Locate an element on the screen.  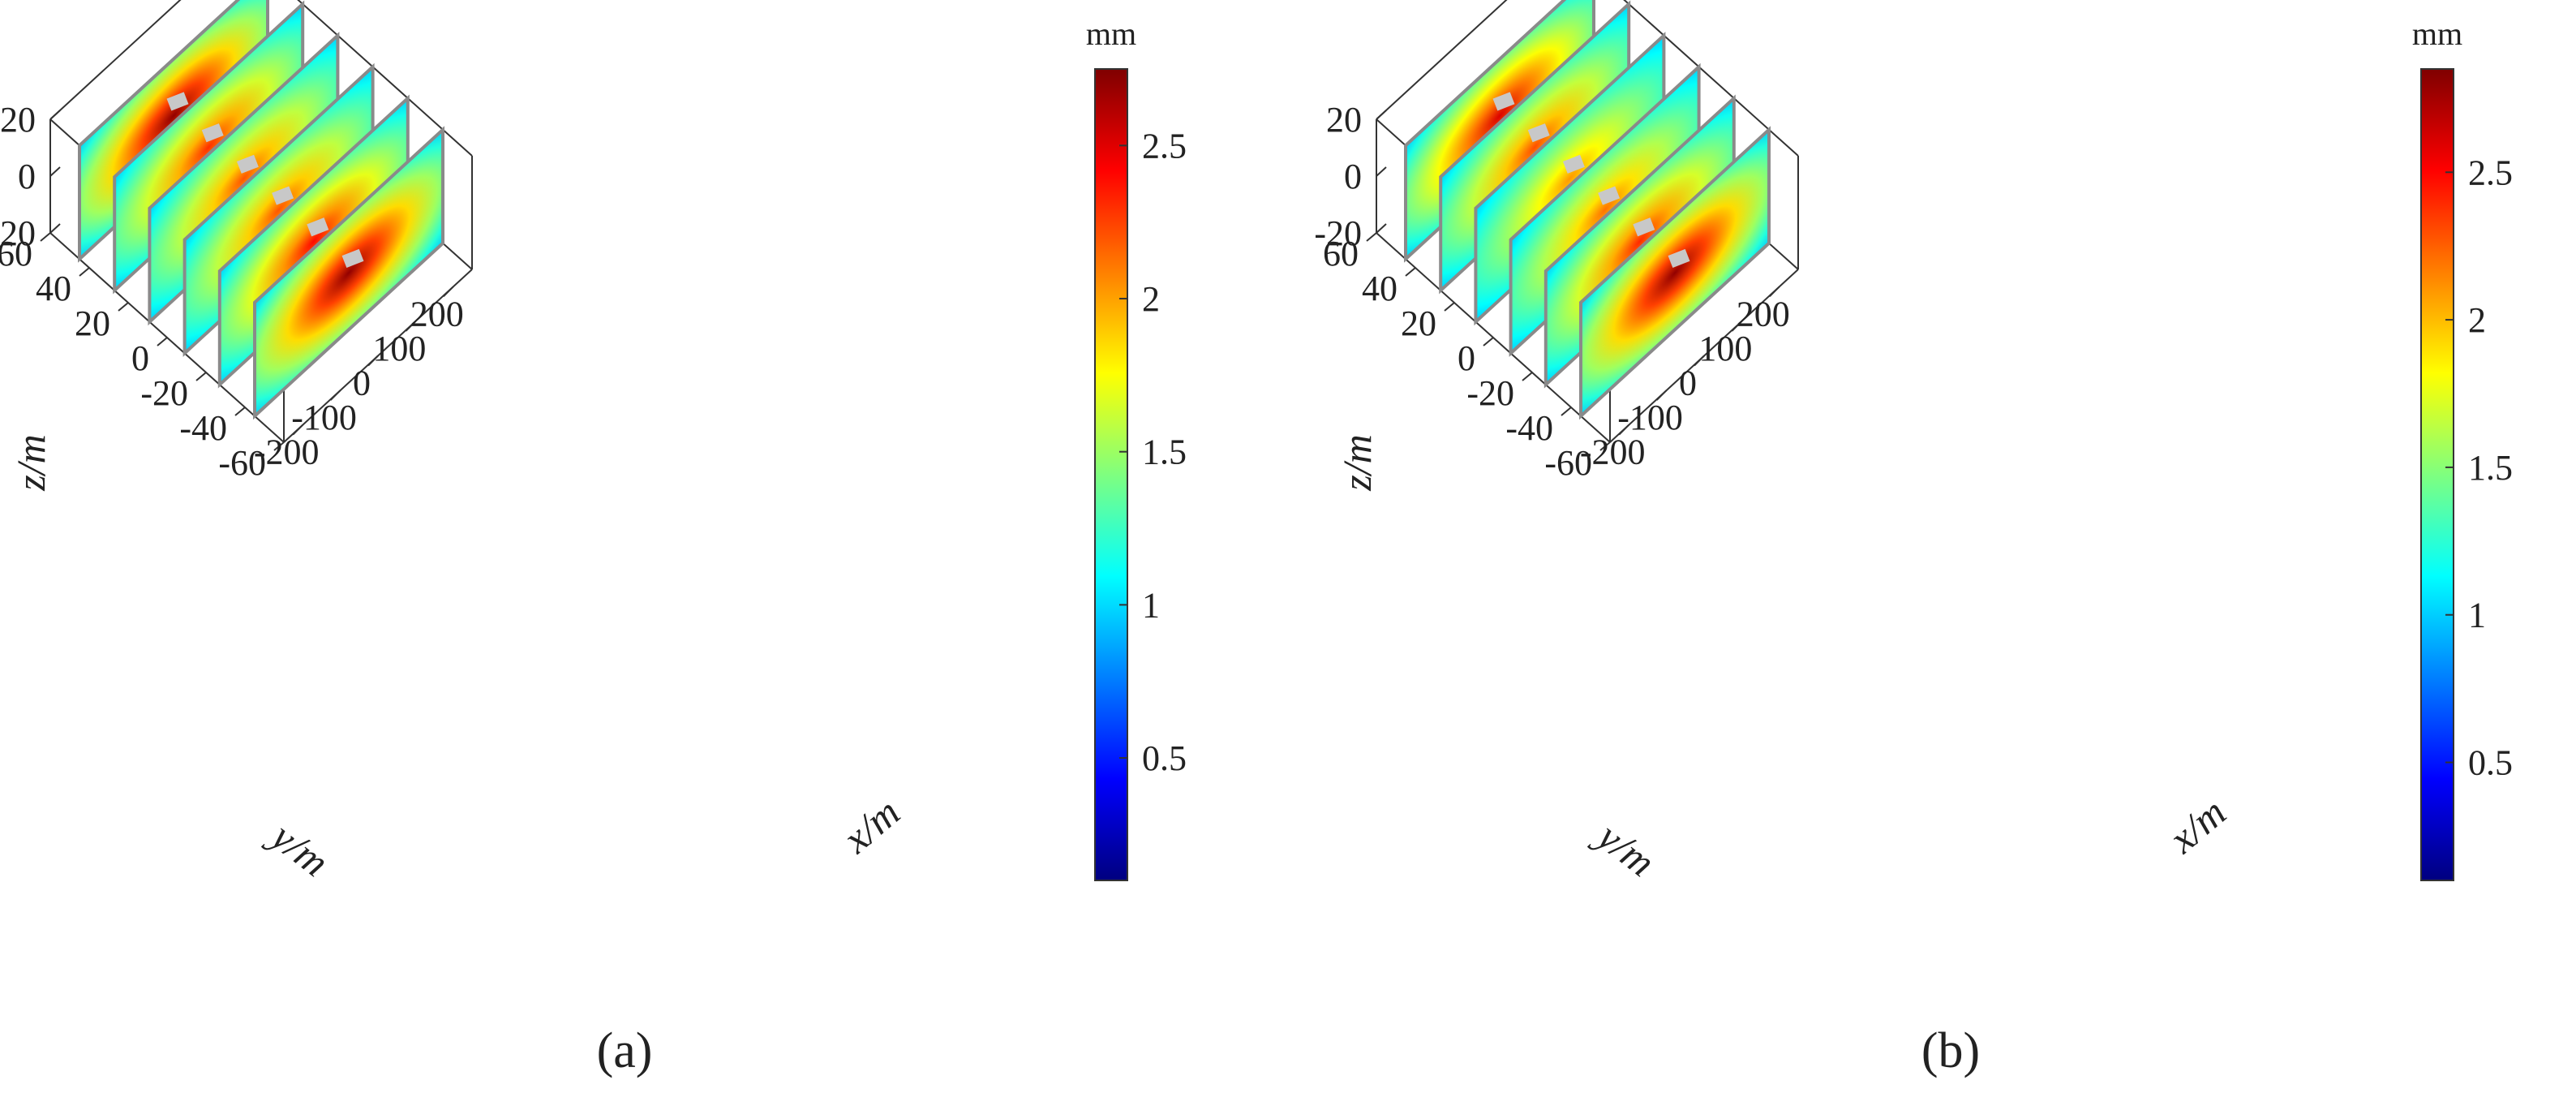
slice-plane is located at coordinates (1675, 273).